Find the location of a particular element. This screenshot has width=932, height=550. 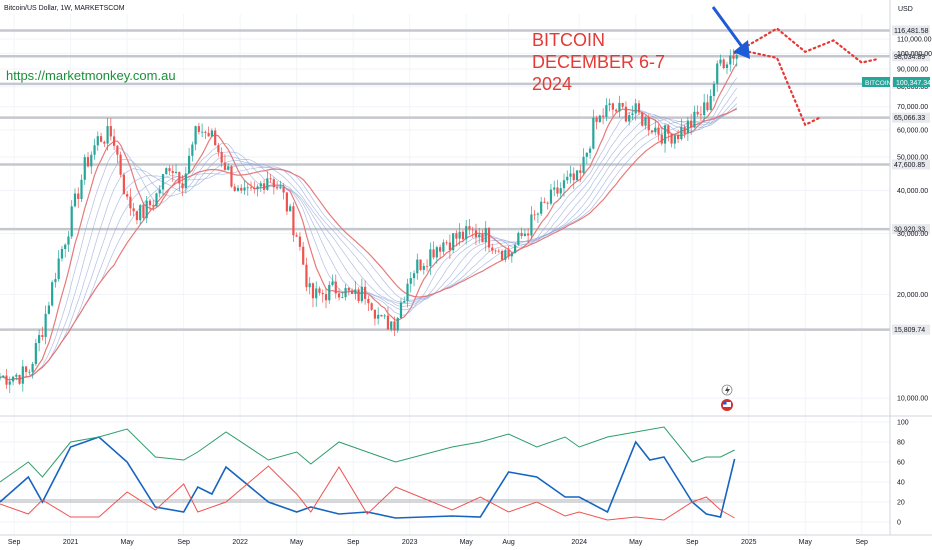

lightning-icon is located at coordinates (727, 390).